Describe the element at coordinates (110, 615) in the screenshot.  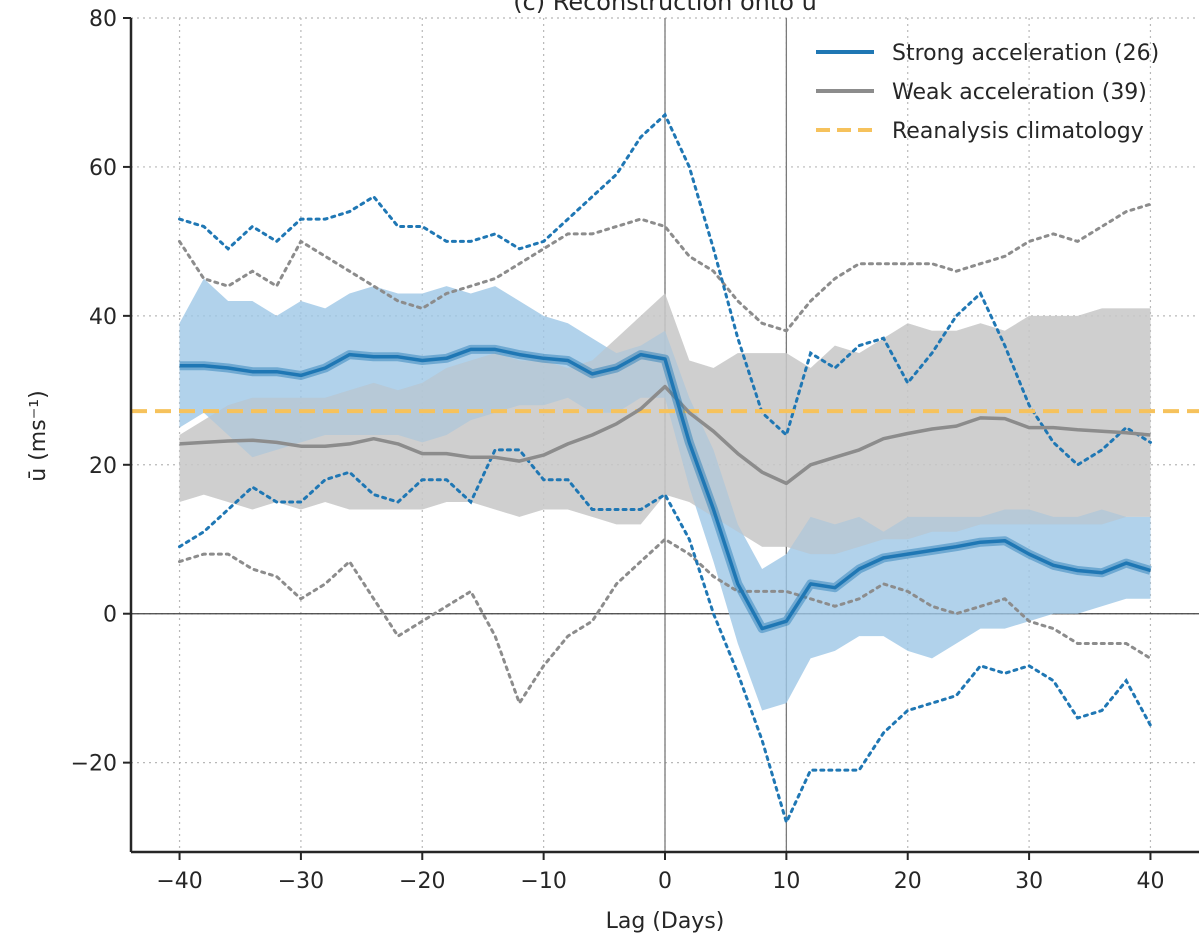
I see `y-tick-label: 0` at that location.